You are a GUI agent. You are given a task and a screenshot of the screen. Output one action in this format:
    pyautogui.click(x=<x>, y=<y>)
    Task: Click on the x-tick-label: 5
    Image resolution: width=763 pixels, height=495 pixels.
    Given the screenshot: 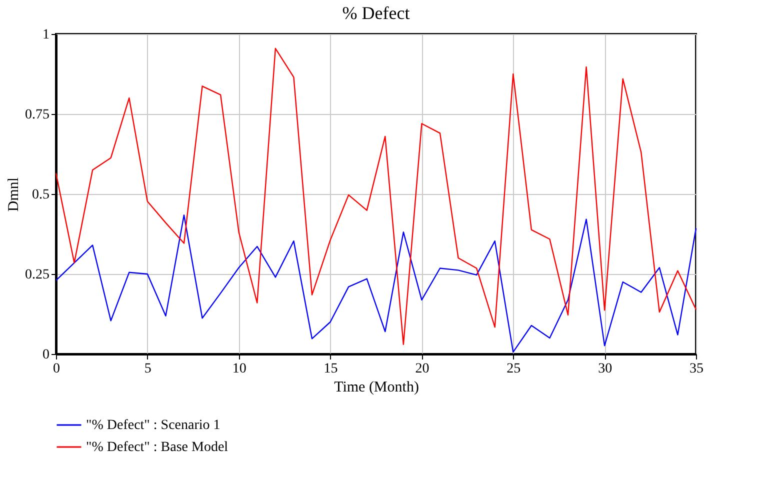 What is the action you would take?
    pyautogui.click(x=148, y=369)
    